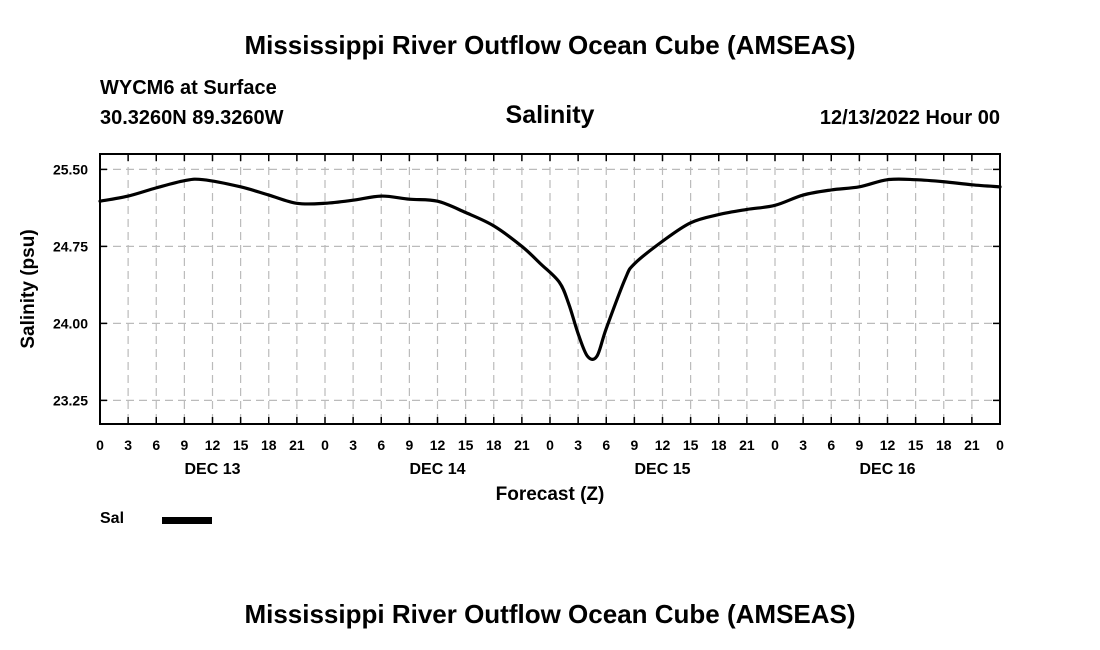  I want to click on day-label: DEC 13, so click(212, 469).